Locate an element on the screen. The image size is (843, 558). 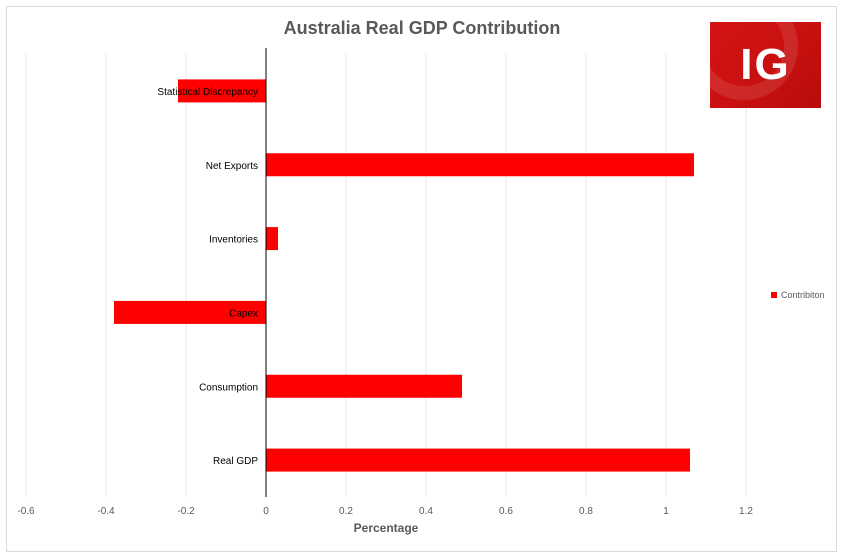
x-tick-label: 0.2 is located at coordinates (346, 511).